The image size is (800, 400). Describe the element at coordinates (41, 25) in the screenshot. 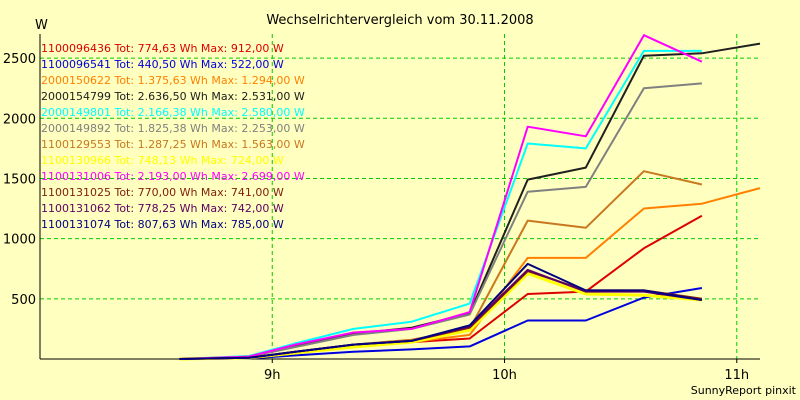

I see `y-axis-unit: W` at that location.